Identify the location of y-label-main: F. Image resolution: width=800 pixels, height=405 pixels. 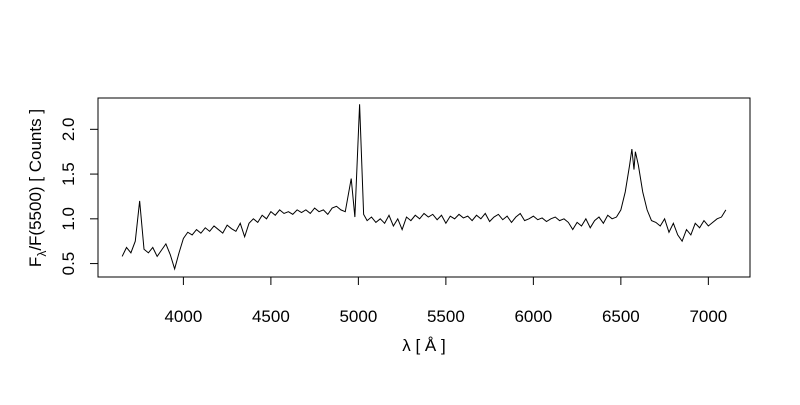
(35, 262).